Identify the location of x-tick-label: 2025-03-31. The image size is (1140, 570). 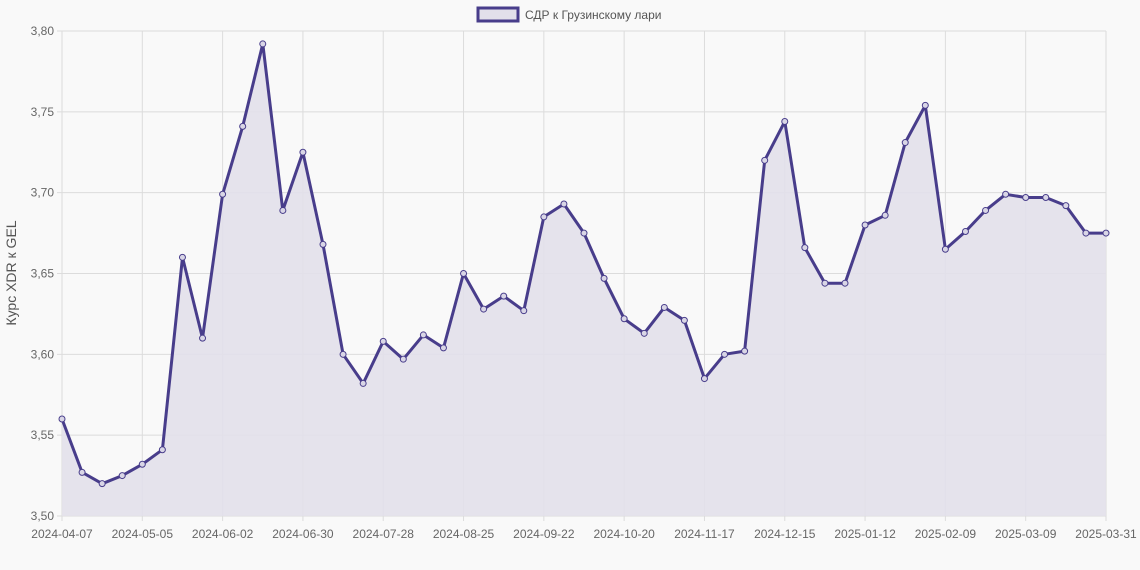
(1106, 534).